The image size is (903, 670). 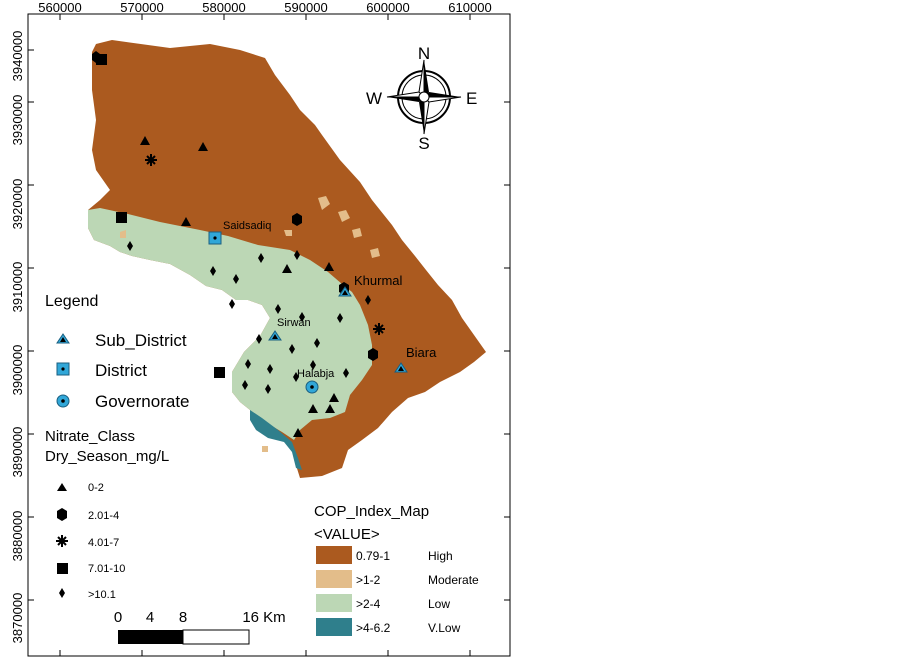 I want to click on place-label-sirwan: Sirwan, so click(x=294, y=323).